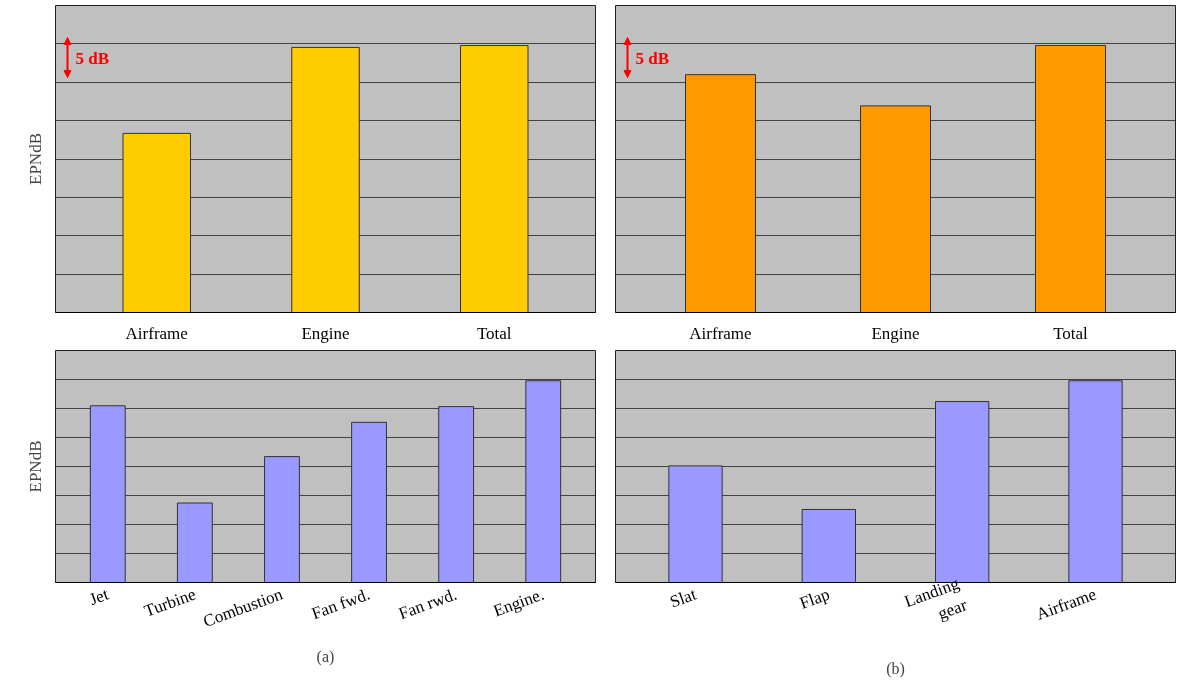  What do you see at coordinates (325, 656) in the screenshot?
I see `x-axis-title: (a)` at bounding box center [325, 656].